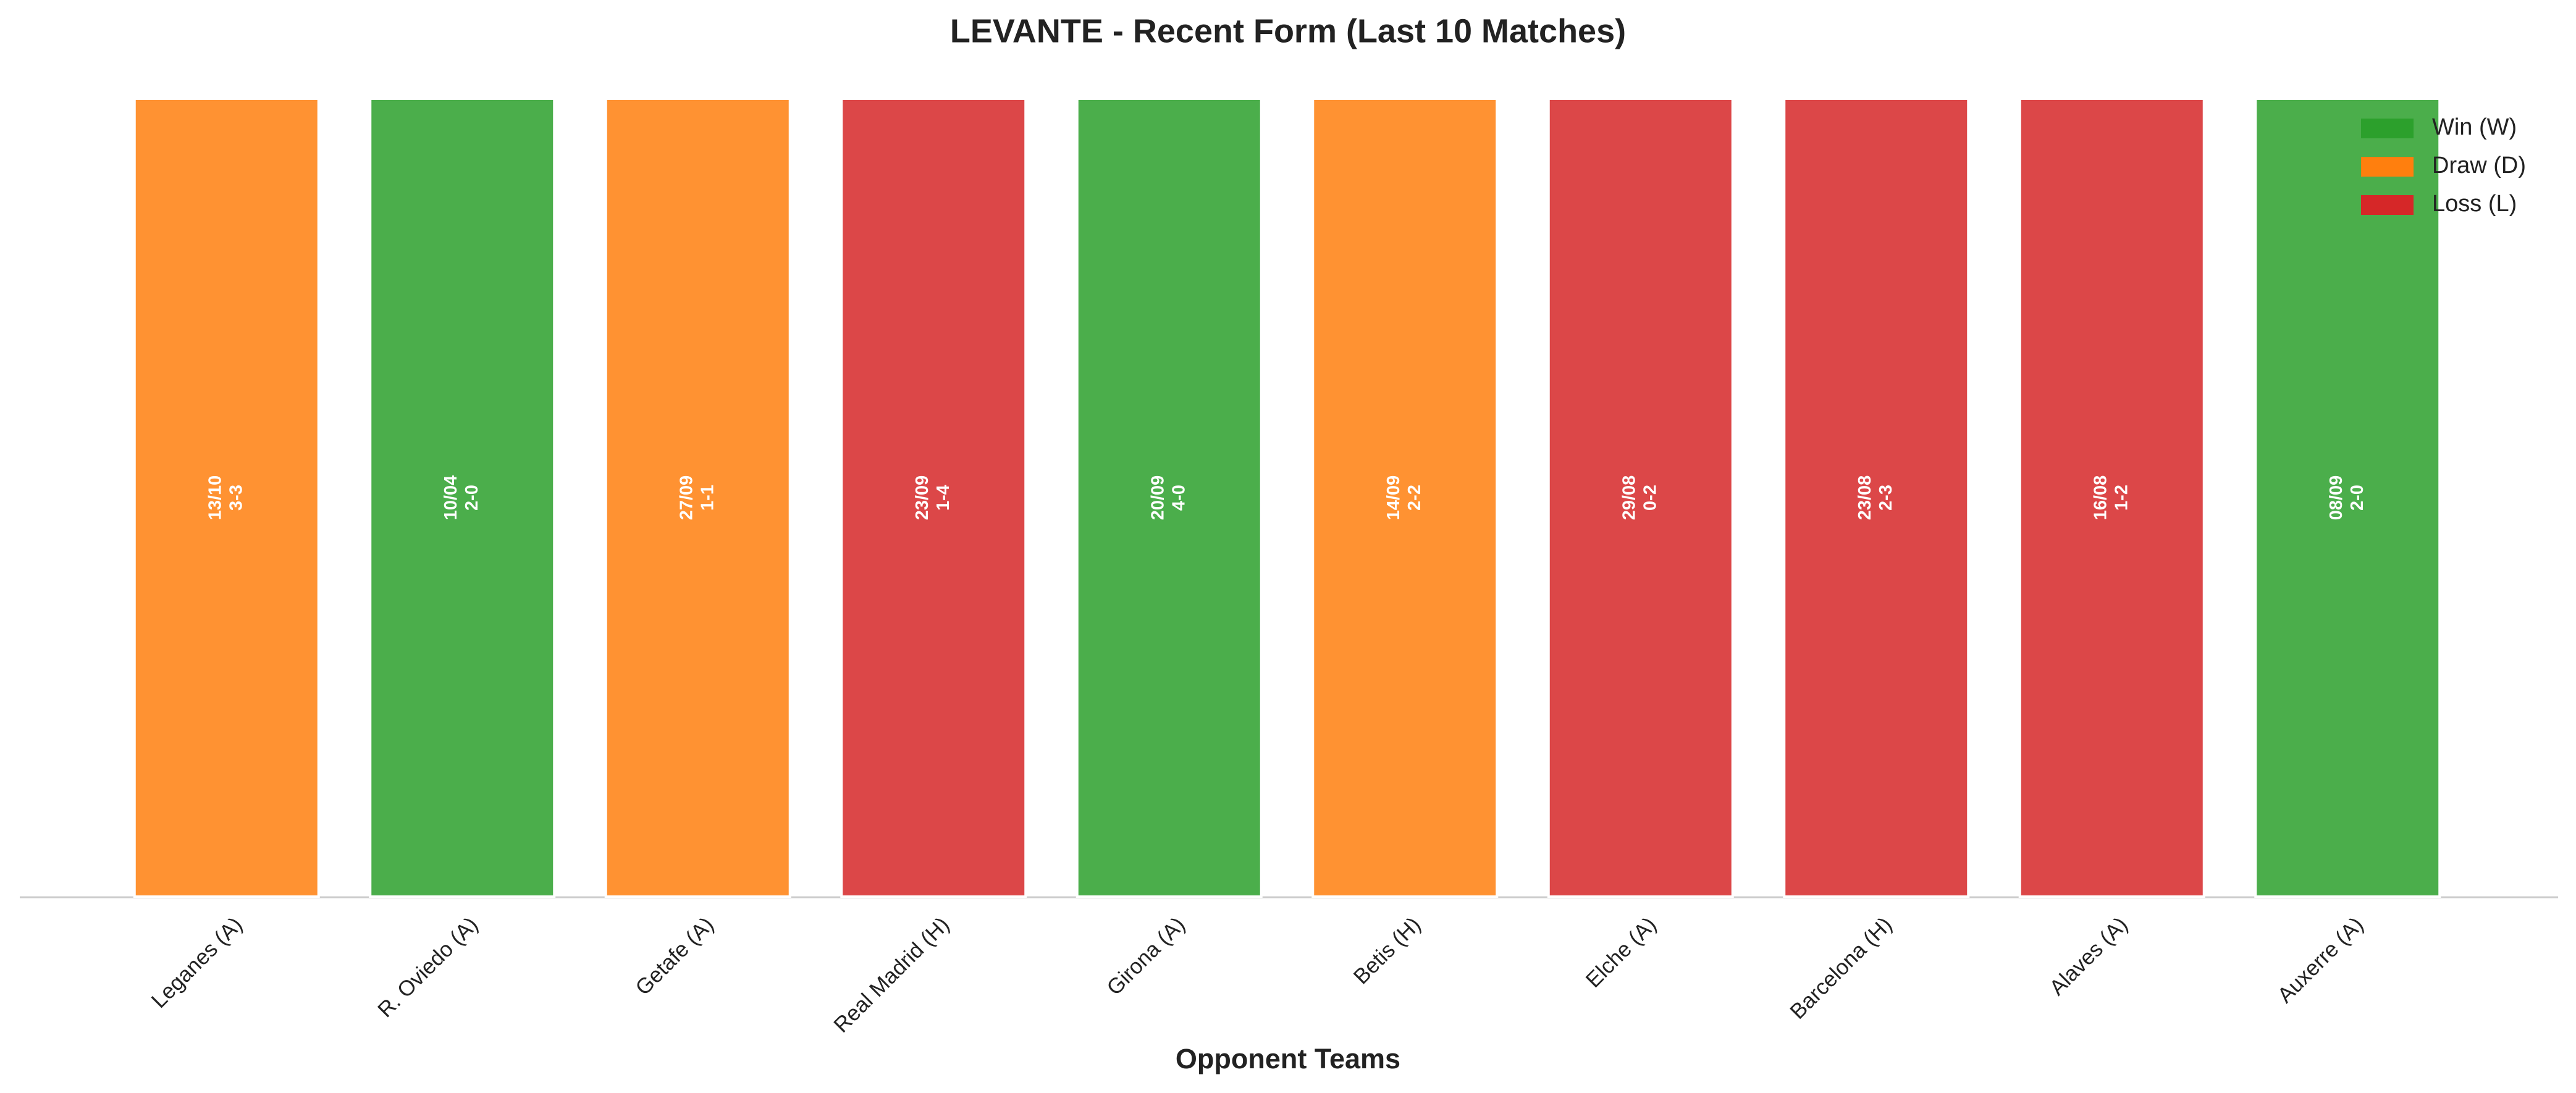 The image size is (2576, 1093). Describe the element at coordinates (707, 498) in the screenshot. I see `bar-score-label: 1-1` at that location.